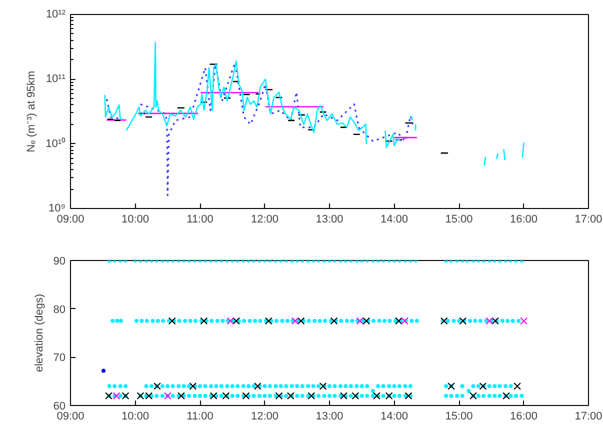 The image size is (603, 427). Describe the element at coordinates (56, 14) in the screenshot. I see `y-tick-label: 10¹²` at that location.